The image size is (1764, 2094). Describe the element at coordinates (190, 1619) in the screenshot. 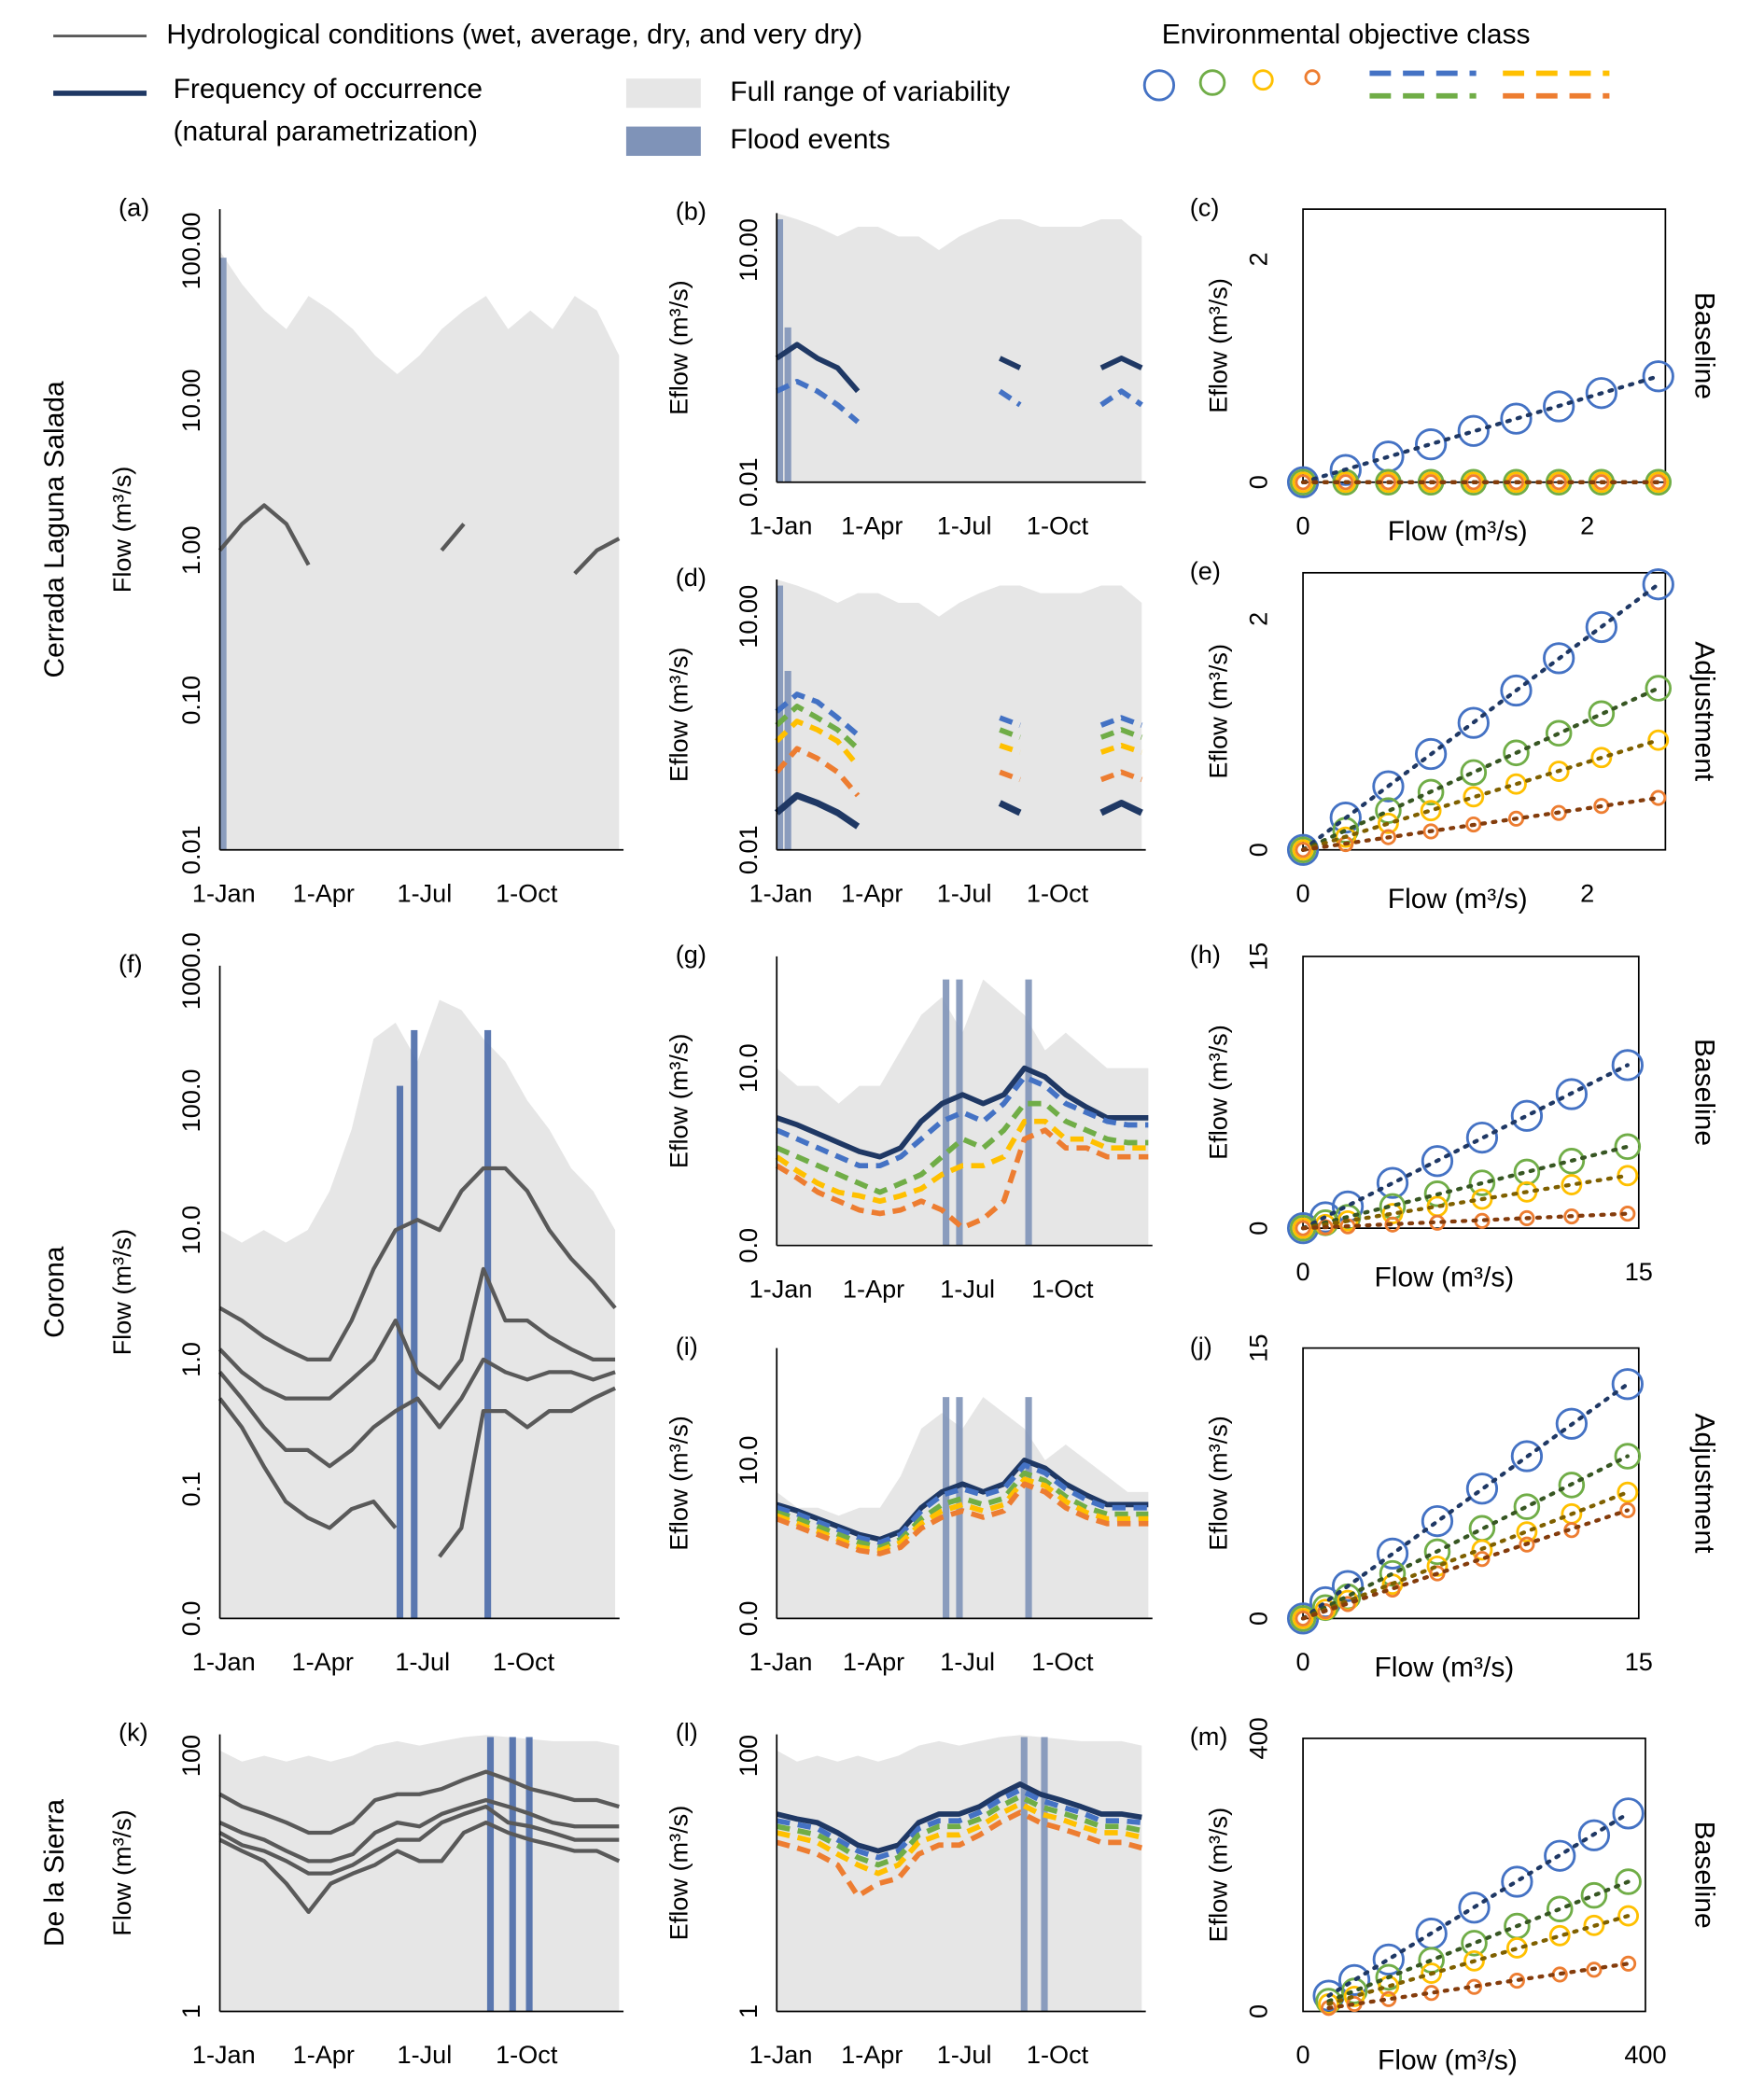

I see `y-tick-label: 0.0` at that location.